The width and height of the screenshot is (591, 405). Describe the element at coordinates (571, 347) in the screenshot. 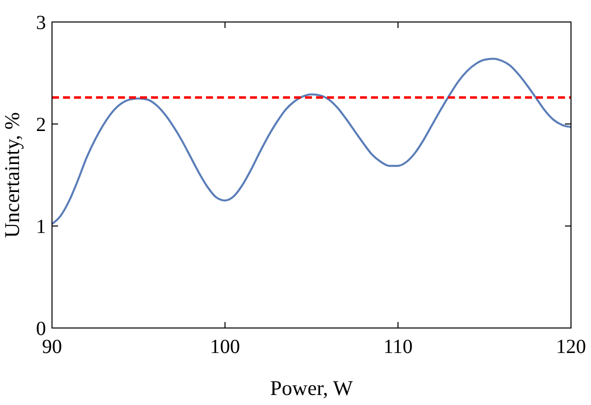

I see `x-tick-label: 120` at that location.